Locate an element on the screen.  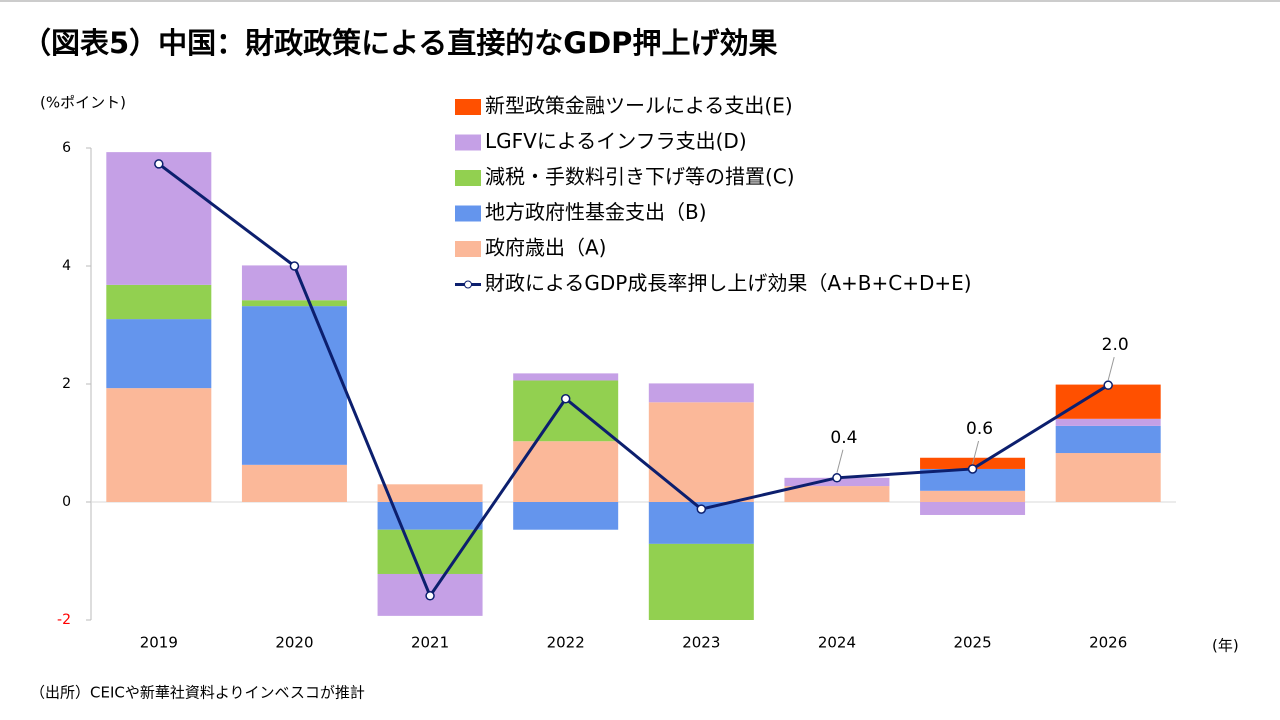
legend-label: 減税・手数料引き下げ等の措置(C) is located at coordinates (640, 177).